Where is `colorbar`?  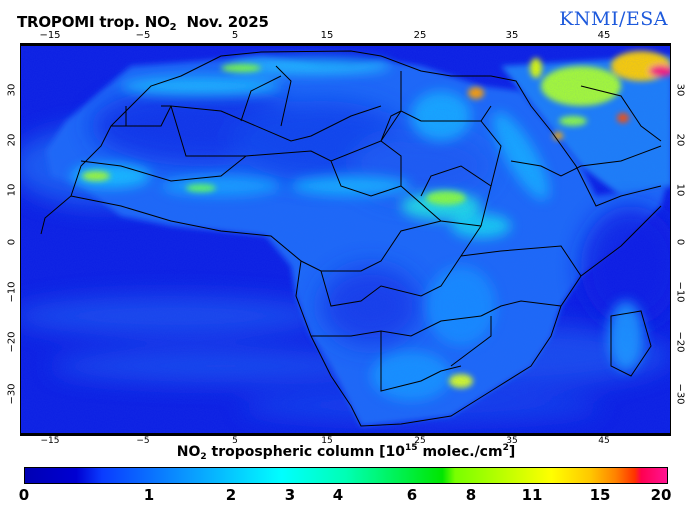 colorbar is located at coordinates (346, 475).